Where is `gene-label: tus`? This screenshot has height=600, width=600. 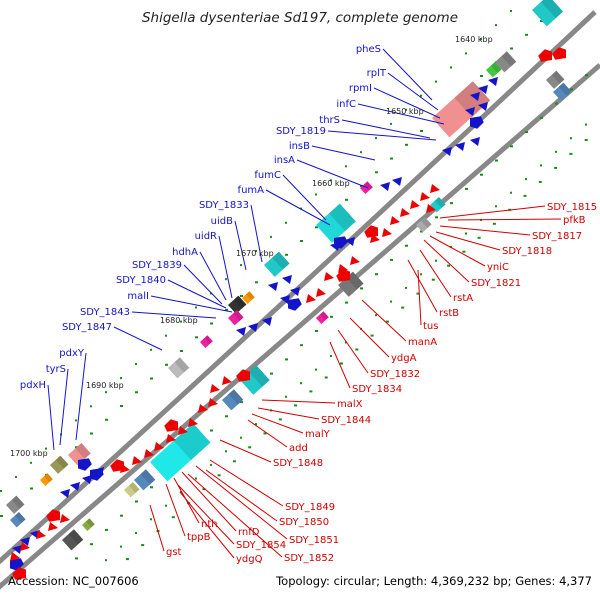 gene-label: tus is located at coordinates (430, 326).